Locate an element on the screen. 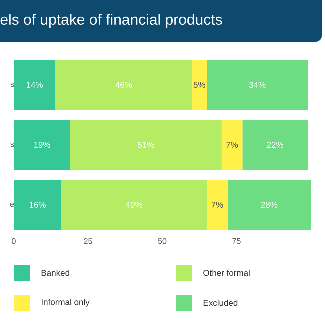 The height and width of the screenshot is (325, 325). data-label: 5% is located at coordinates (200, 85).